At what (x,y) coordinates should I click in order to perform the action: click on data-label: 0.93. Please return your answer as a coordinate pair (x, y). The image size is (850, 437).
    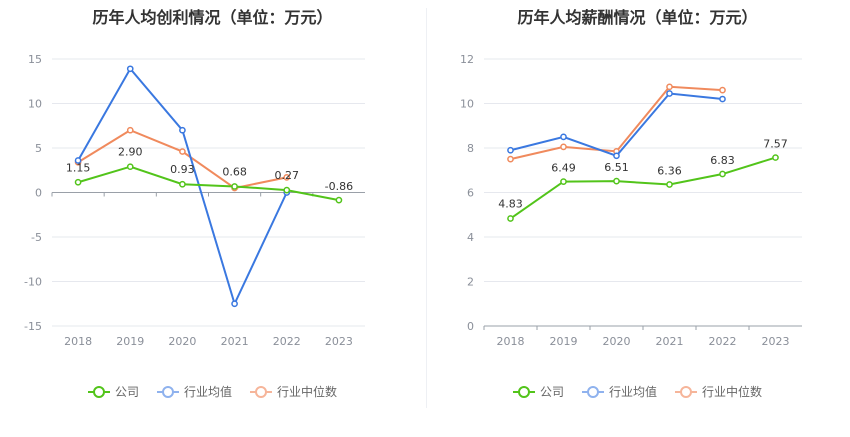
    Looking at the image, I should click on (182, 169).